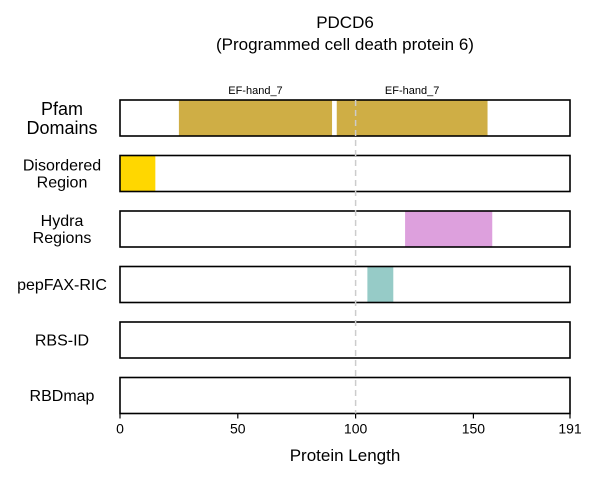 This screenshot has width=600, height=480. Describe the element at coordinates (62, 238) in the screenshot. I see `track-label: Regions` at that location.